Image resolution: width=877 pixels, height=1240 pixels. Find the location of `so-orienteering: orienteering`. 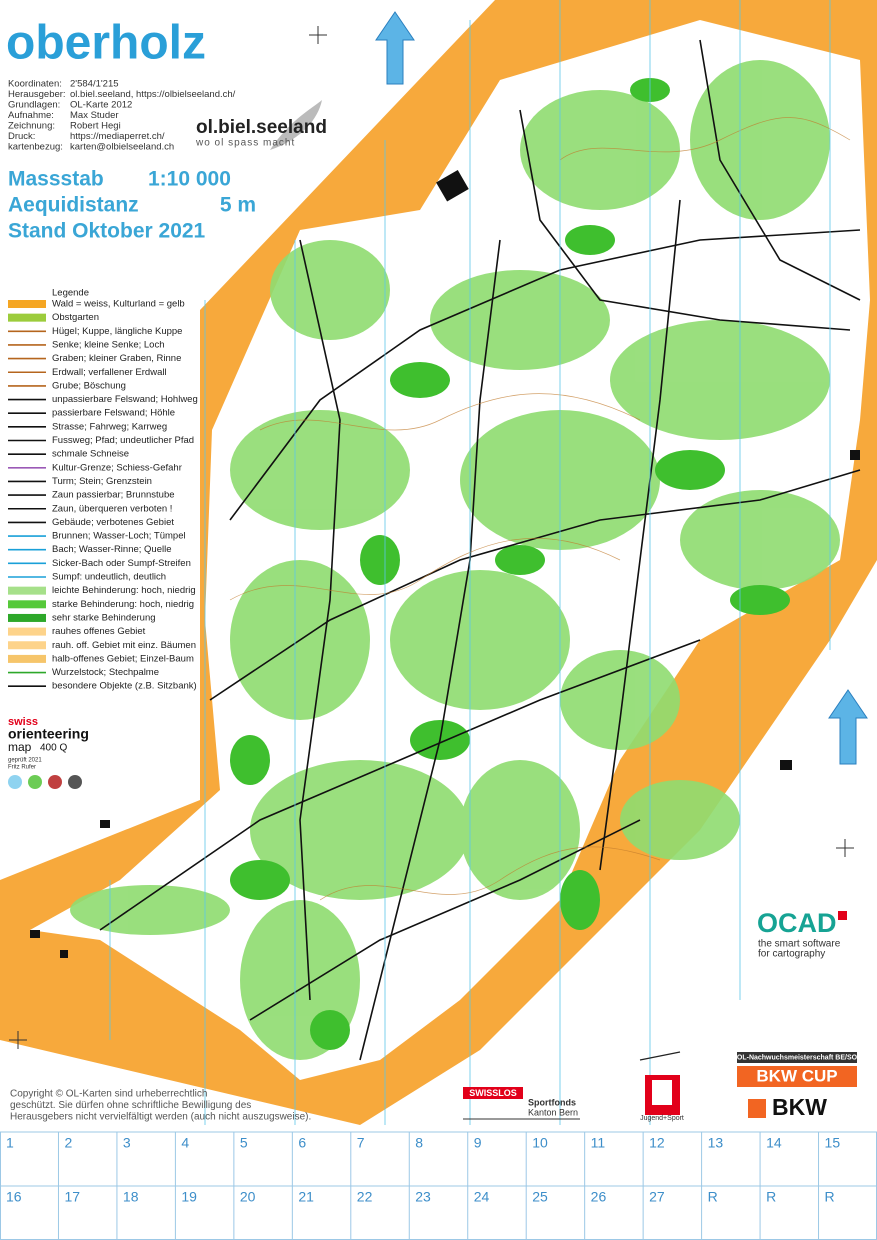

so-orienteering: orienteering is located at coordinates (48, 734).